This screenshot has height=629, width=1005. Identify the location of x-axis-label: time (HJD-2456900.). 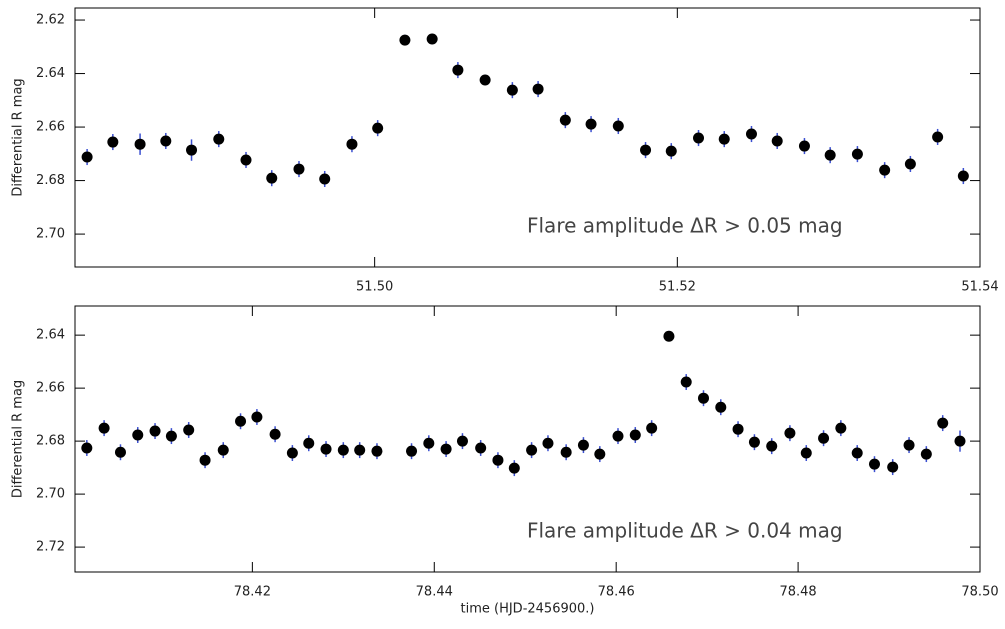
(528, 609).